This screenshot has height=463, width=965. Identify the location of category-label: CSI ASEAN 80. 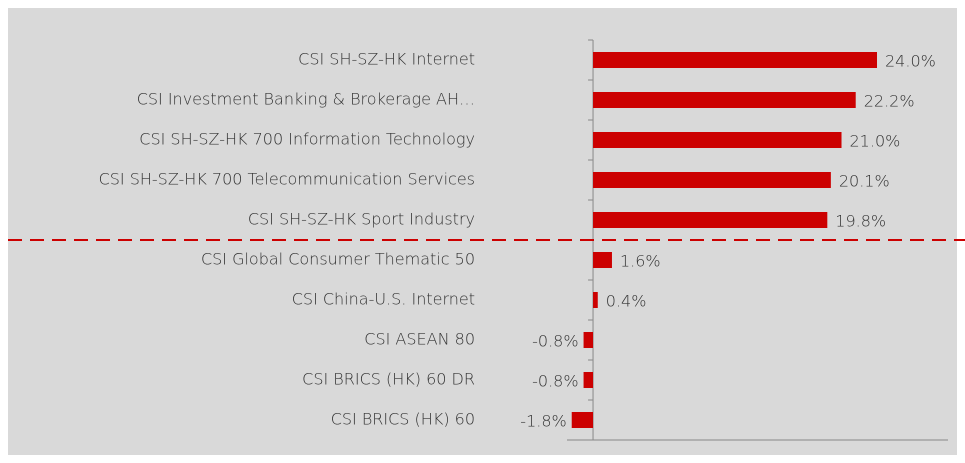
(419, 339).